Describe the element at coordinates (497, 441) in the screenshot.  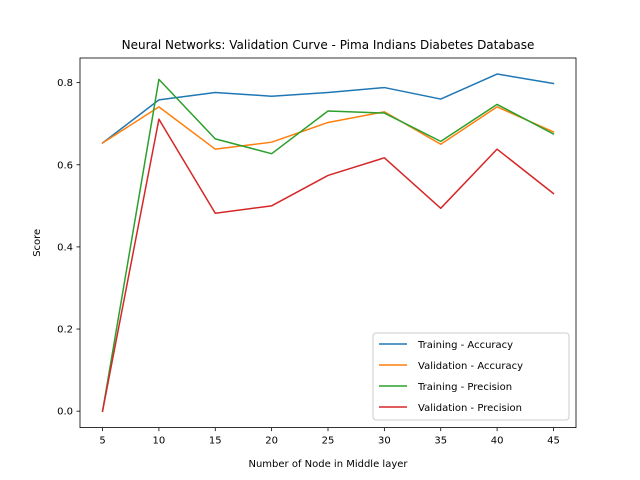
I see `x-tick-label: 40` at that location.